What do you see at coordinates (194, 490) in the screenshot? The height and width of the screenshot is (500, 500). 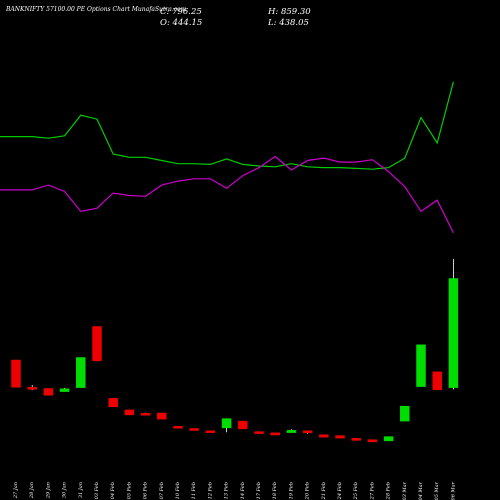 I see `x-tick-label: 11 Feb` at bounding box center [194, 490].